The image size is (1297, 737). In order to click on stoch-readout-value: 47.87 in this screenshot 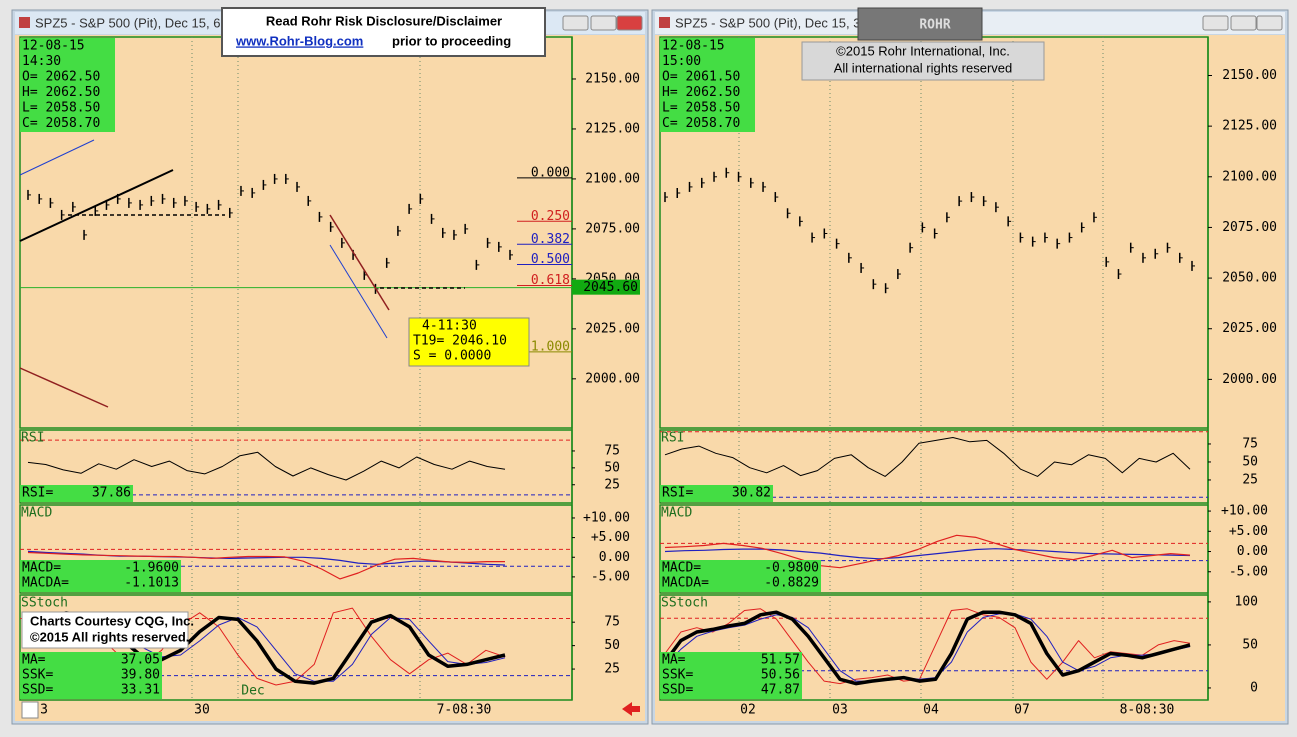, I will do `click(780, 690)`.